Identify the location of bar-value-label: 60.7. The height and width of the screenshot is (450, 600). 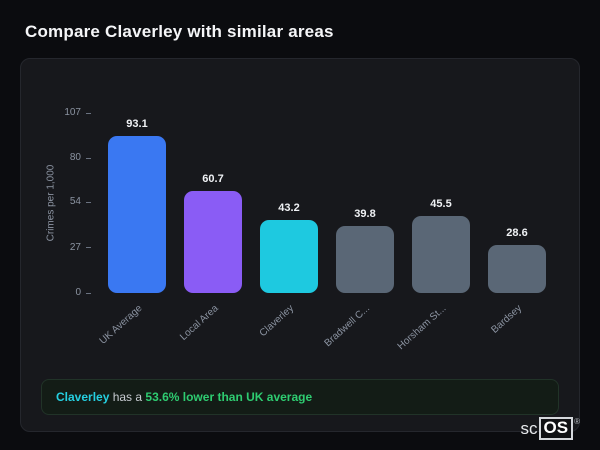
(213, 178).